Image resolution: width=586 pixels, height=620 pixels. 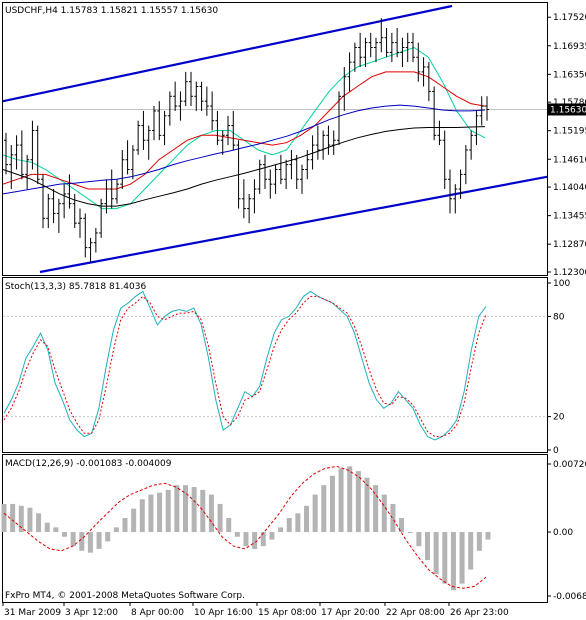 I want to click on price-axis-tick-label: 1.15780, so click(x=569, y=103).